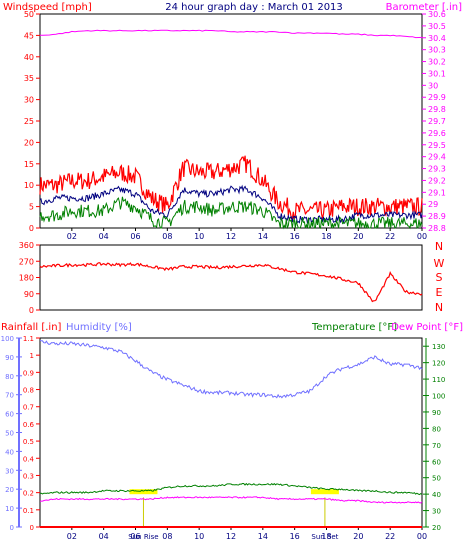 The image size is (466, 555). I want to click on compass-w: W, so click(439, 263).